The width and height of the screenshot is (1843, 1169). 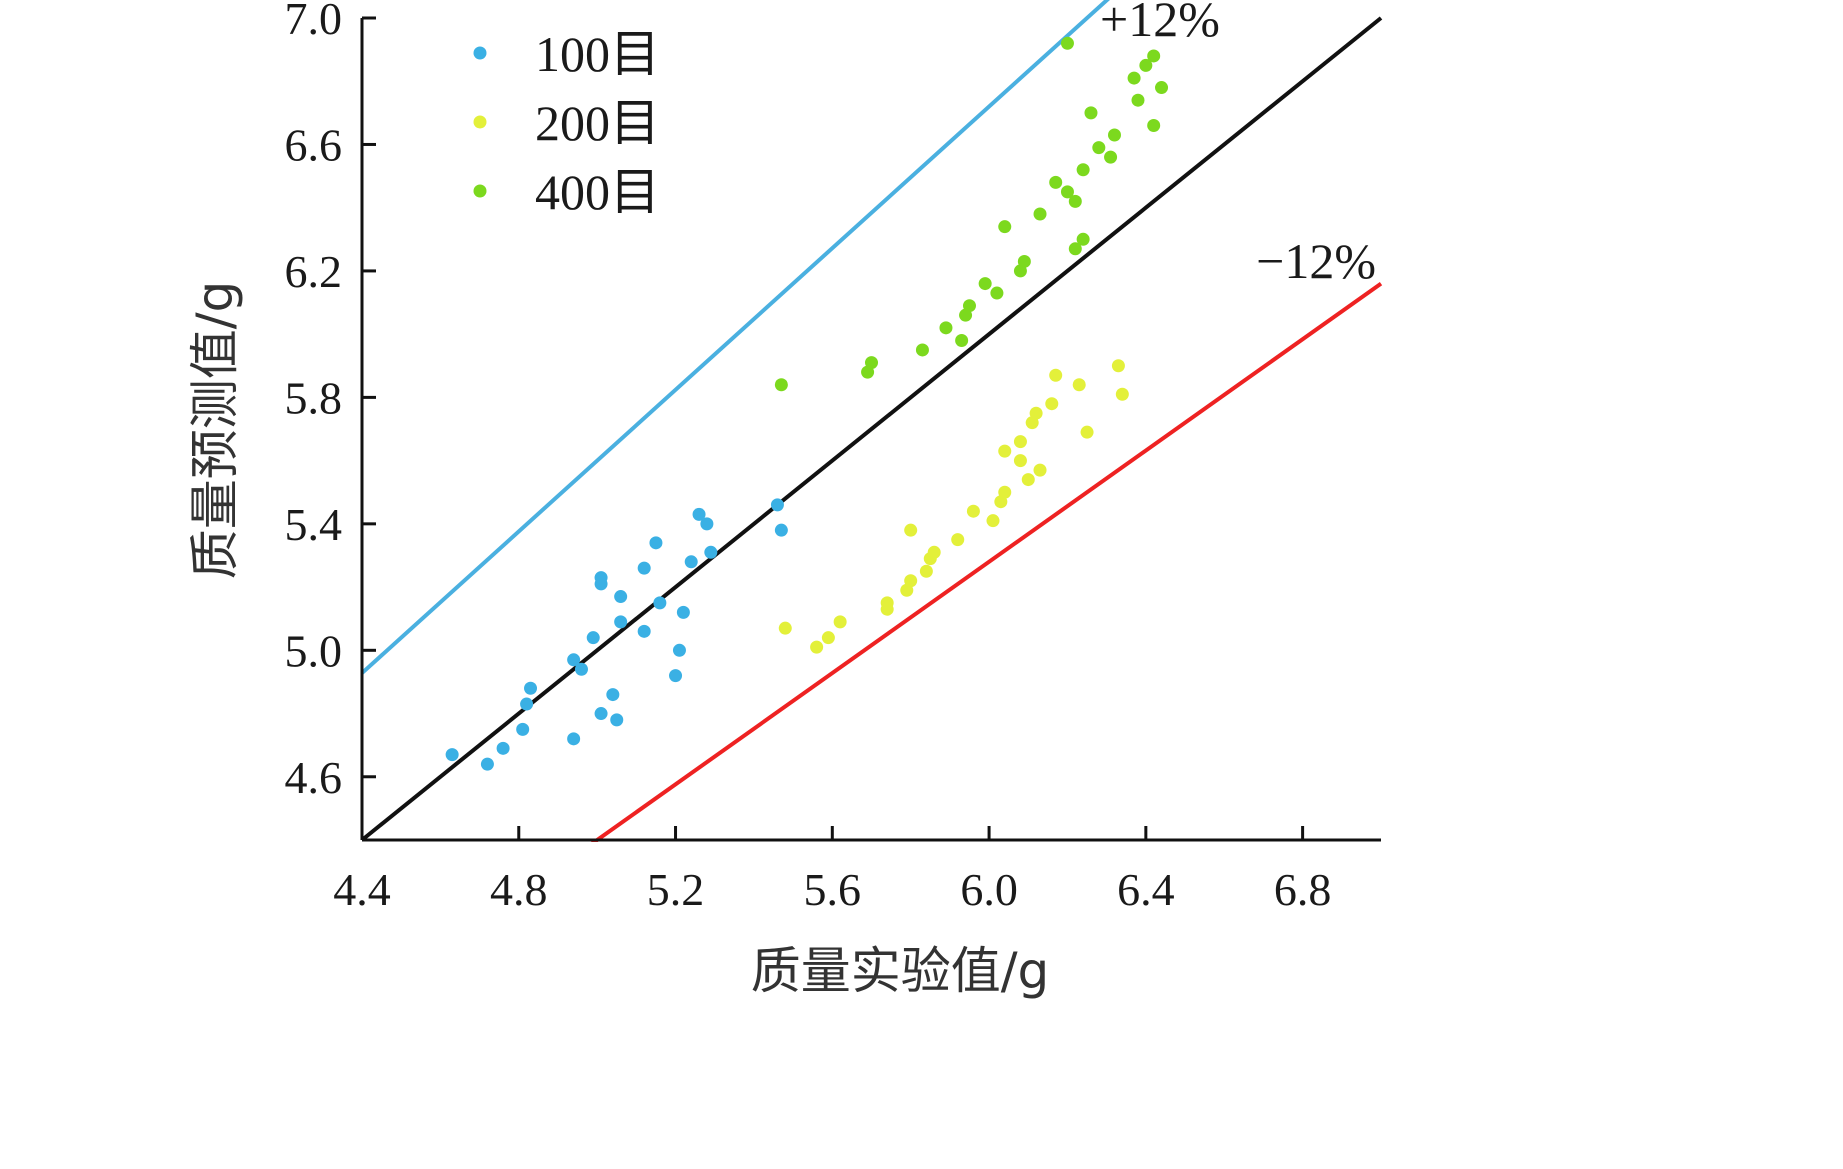 What do you see at coordinates (314, 397) in the screenshot?
I see `y-tick-label: 5.8` at bounding box center [314, 397].